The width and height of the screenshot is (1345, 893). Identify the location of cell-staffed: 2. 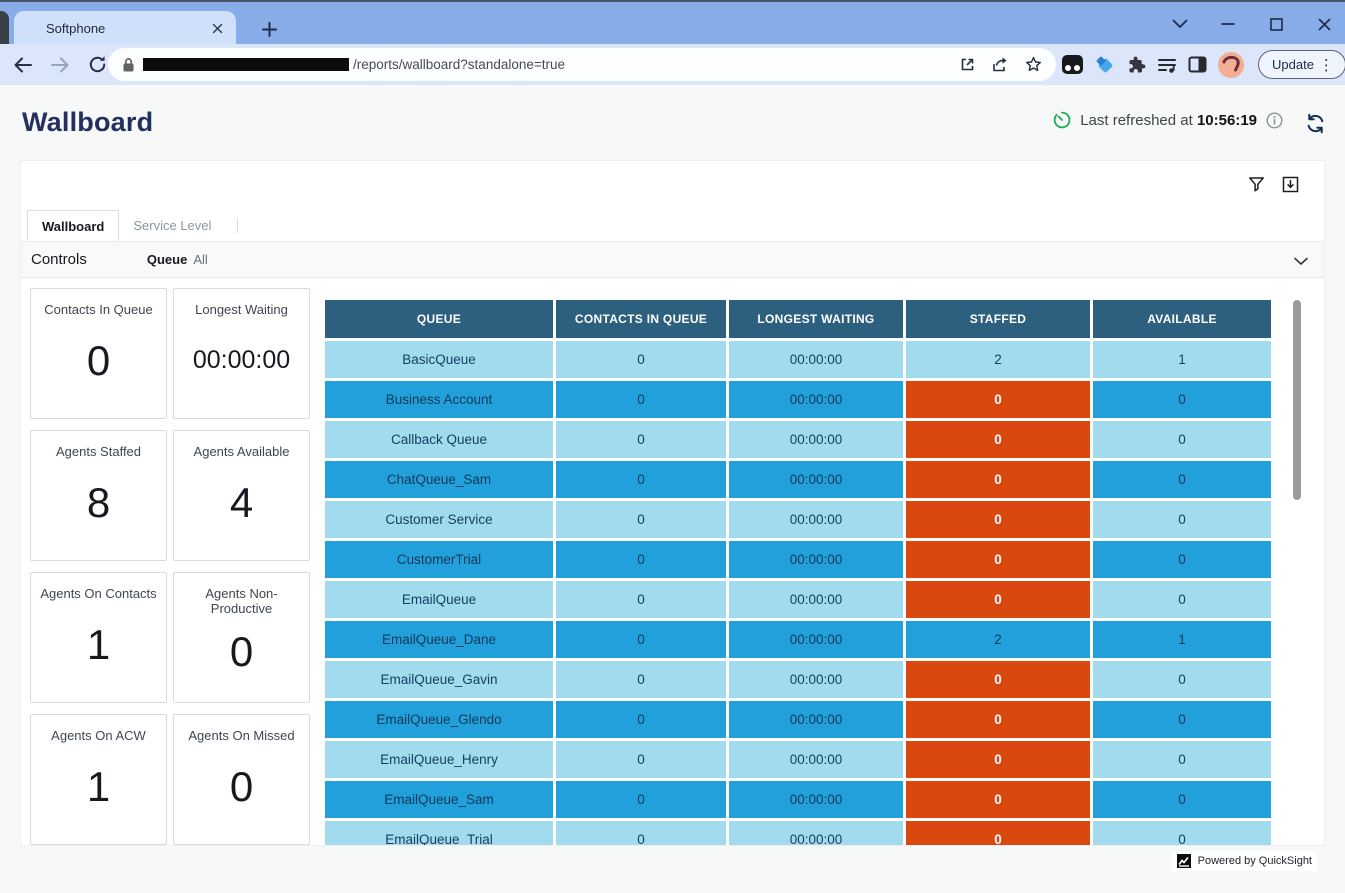
(998, 639).